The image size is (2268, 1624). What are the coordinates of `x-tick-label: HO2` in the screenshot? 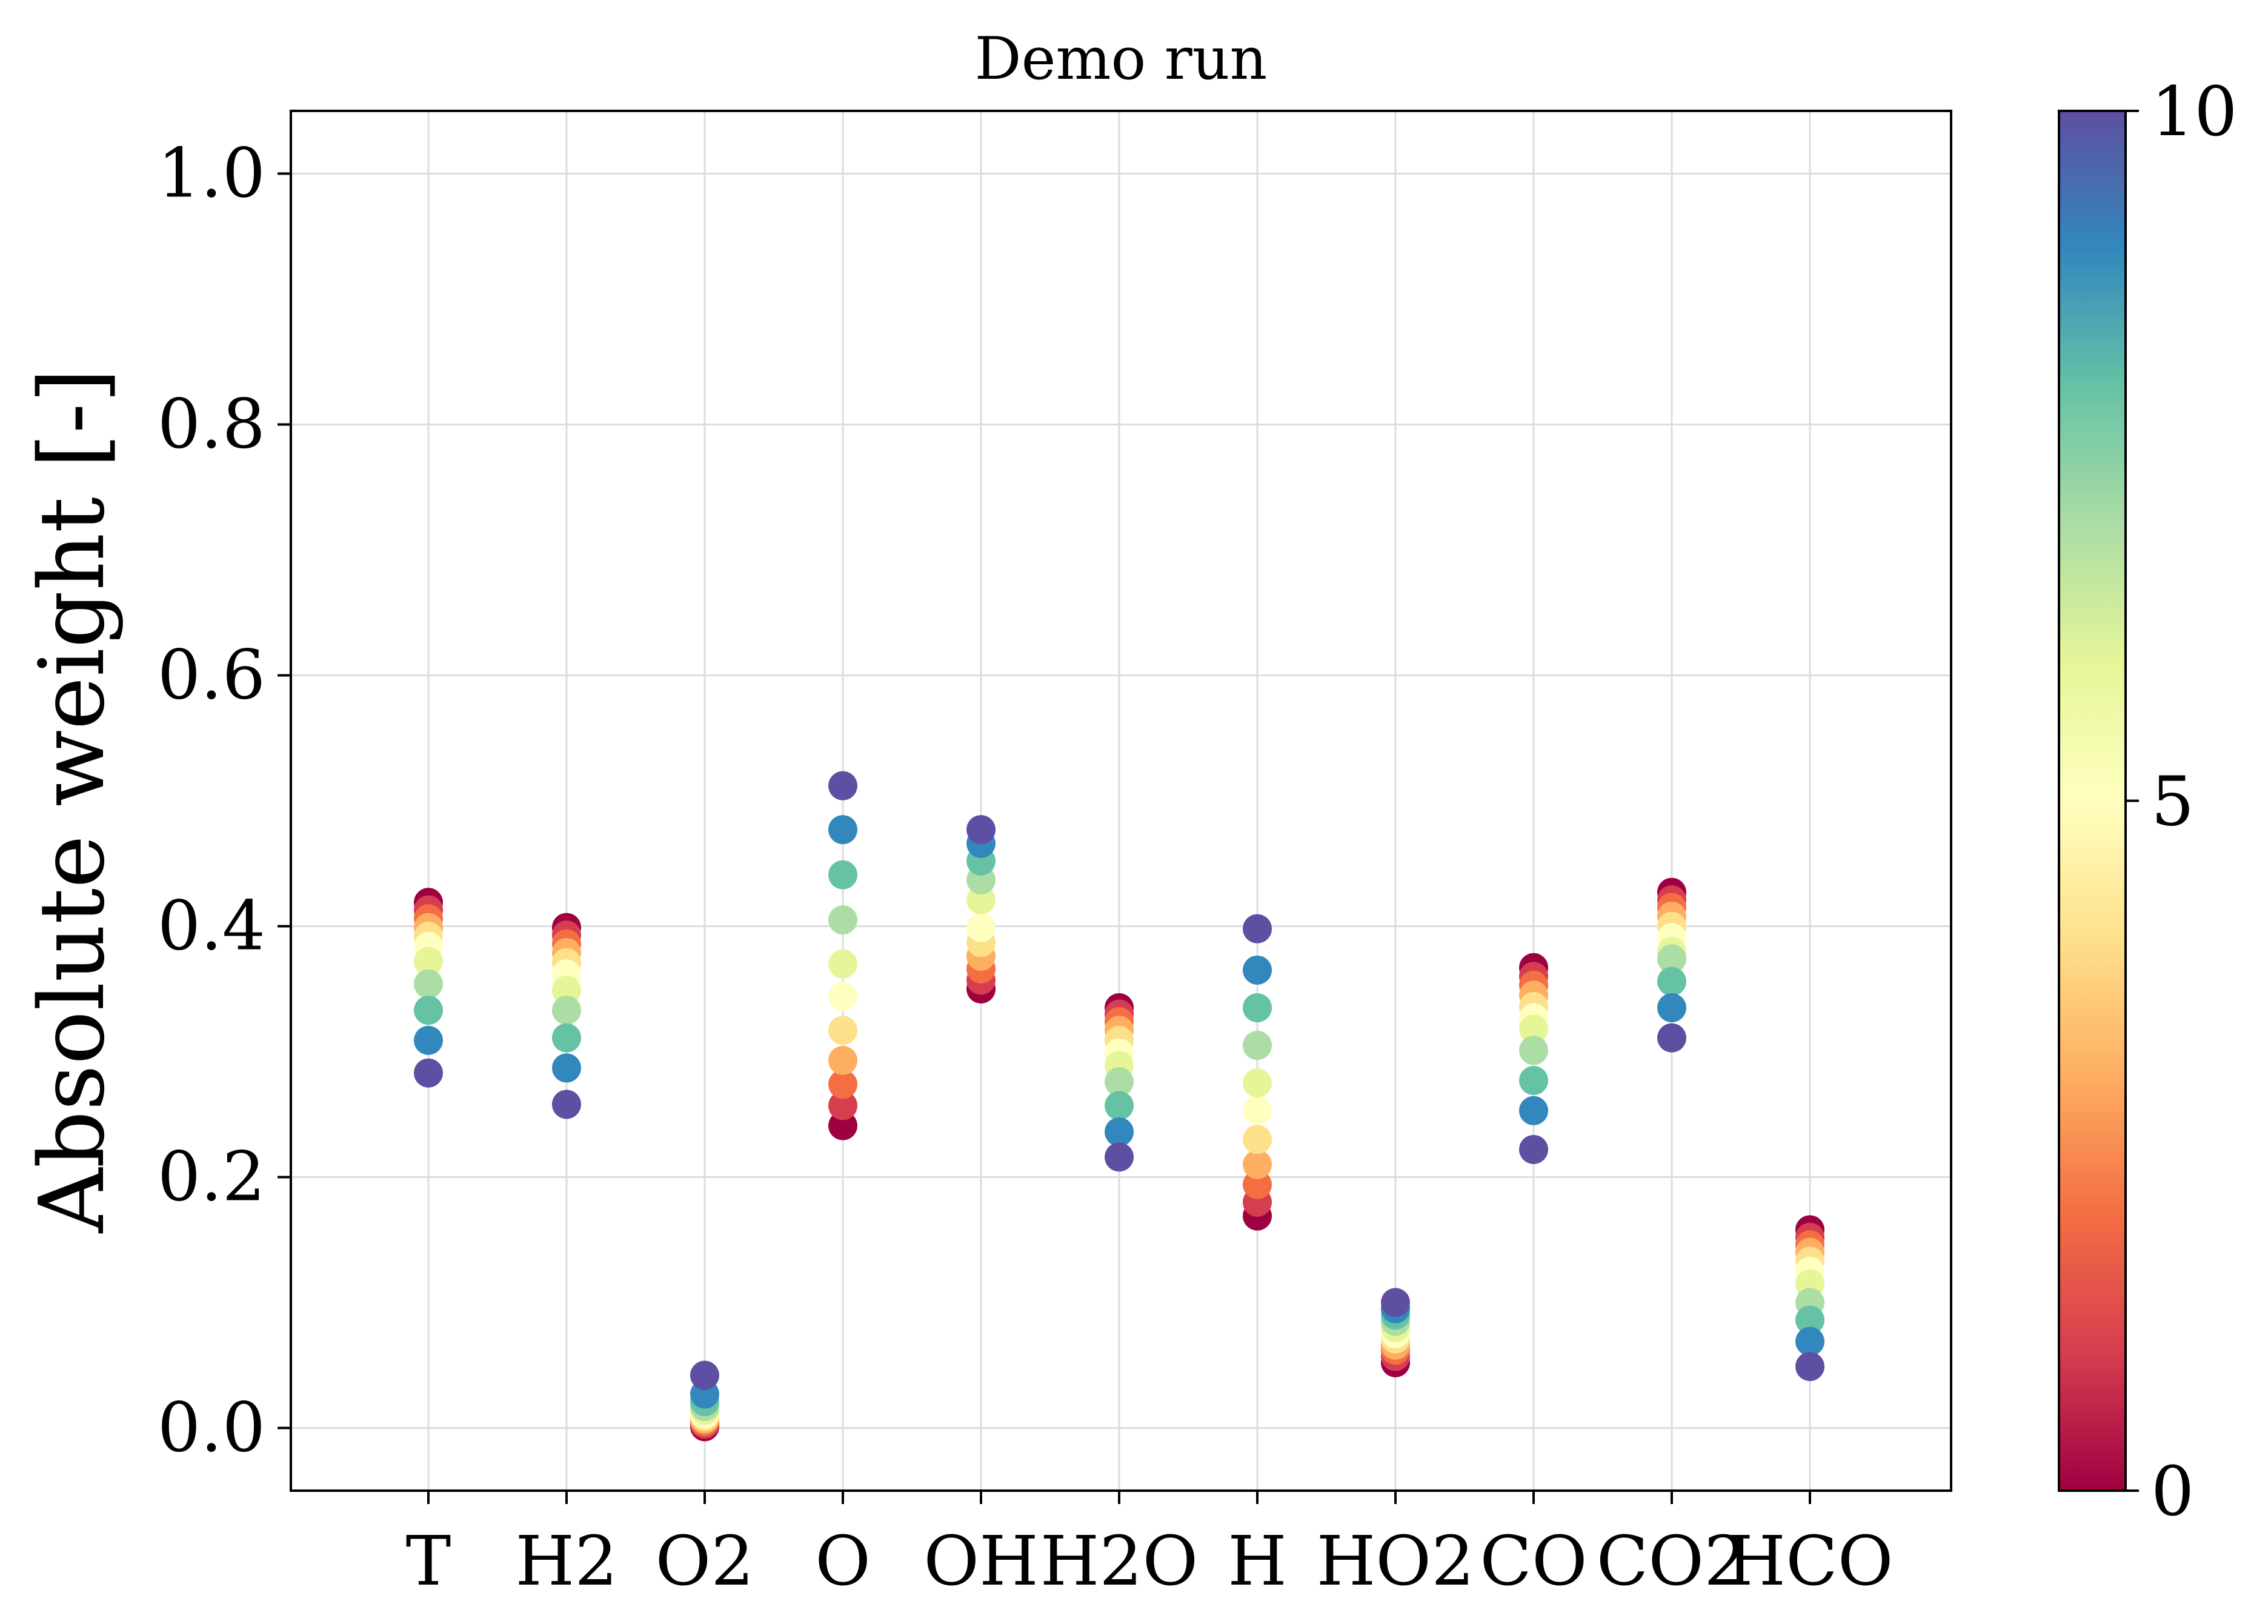 It's located at (1396, 1562).